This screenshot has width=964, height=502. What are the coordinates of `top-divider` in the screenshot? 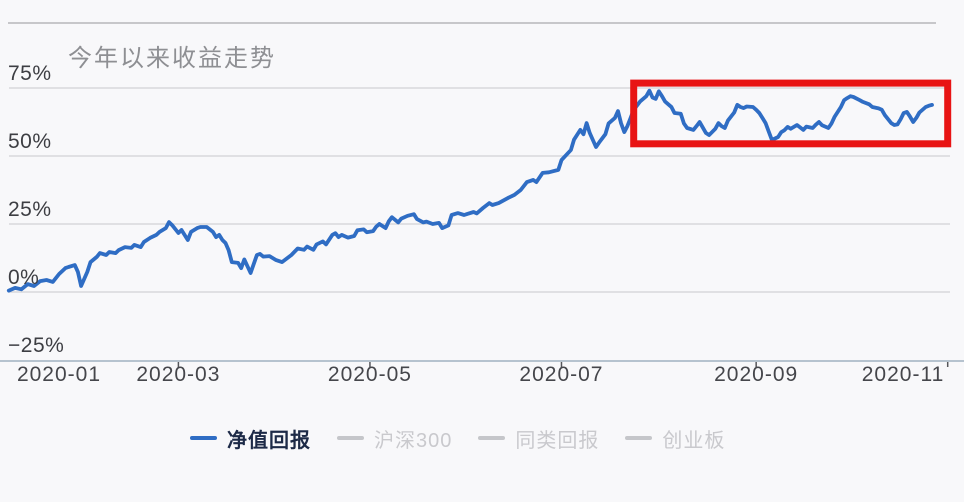 It's located at (472, 23).